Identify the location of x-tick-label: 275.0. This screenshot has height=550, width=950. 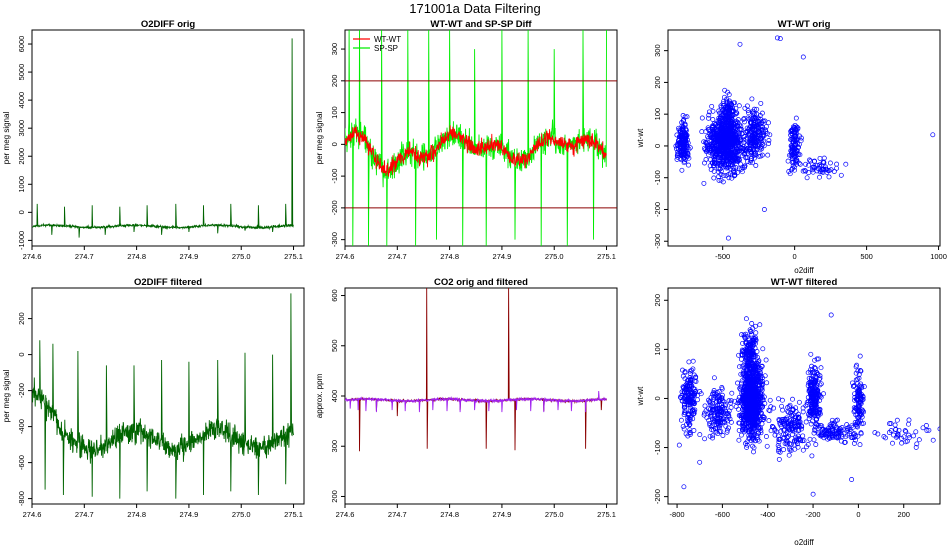
(241, 514).